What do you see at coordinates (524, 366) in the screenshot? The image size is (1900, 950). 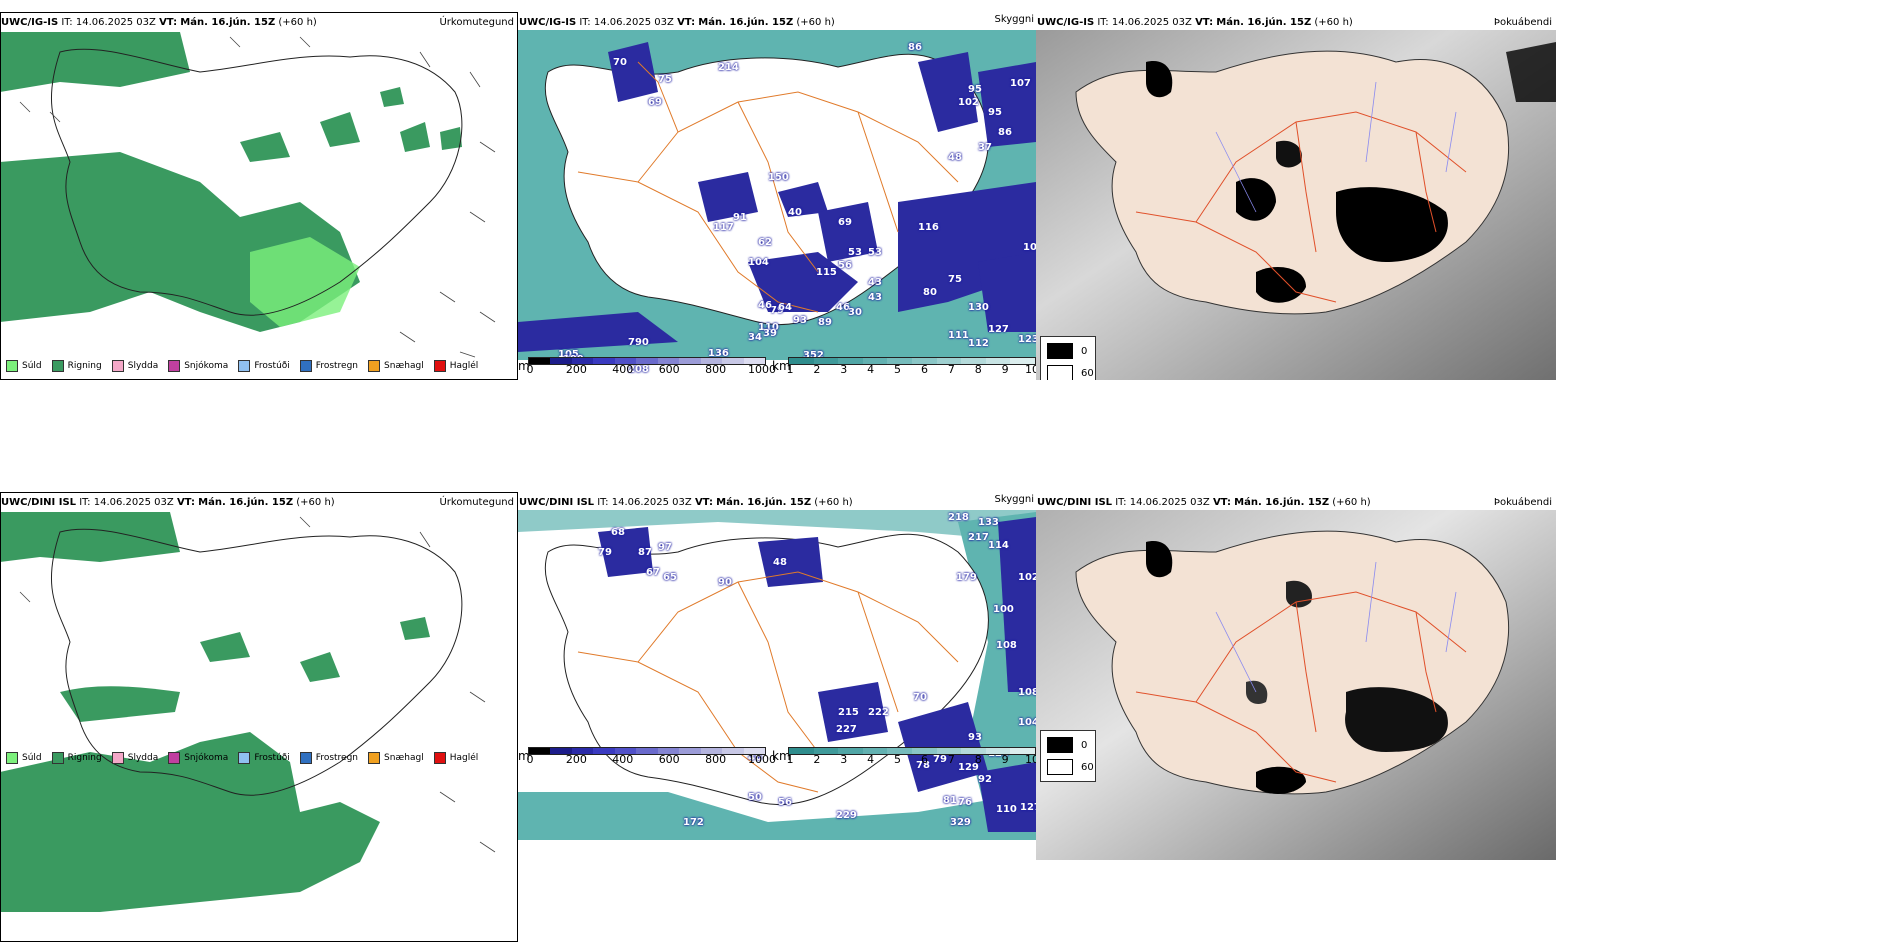 I see `colorbar-unit: m` at bounding box center [524, 366].